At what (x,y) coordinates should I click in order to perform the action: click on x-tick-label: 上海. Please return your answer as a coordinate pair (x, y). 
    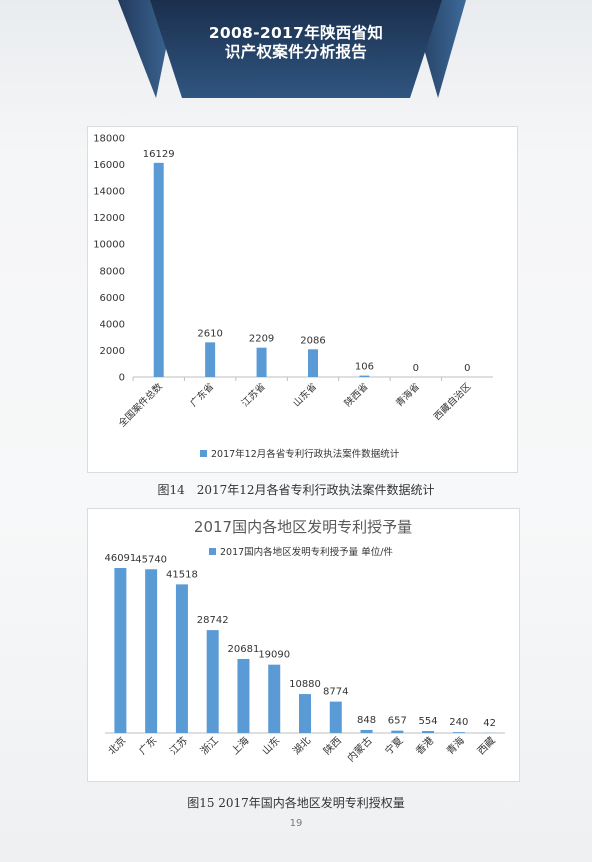
    Looking at the image, I should click on (239, 745).